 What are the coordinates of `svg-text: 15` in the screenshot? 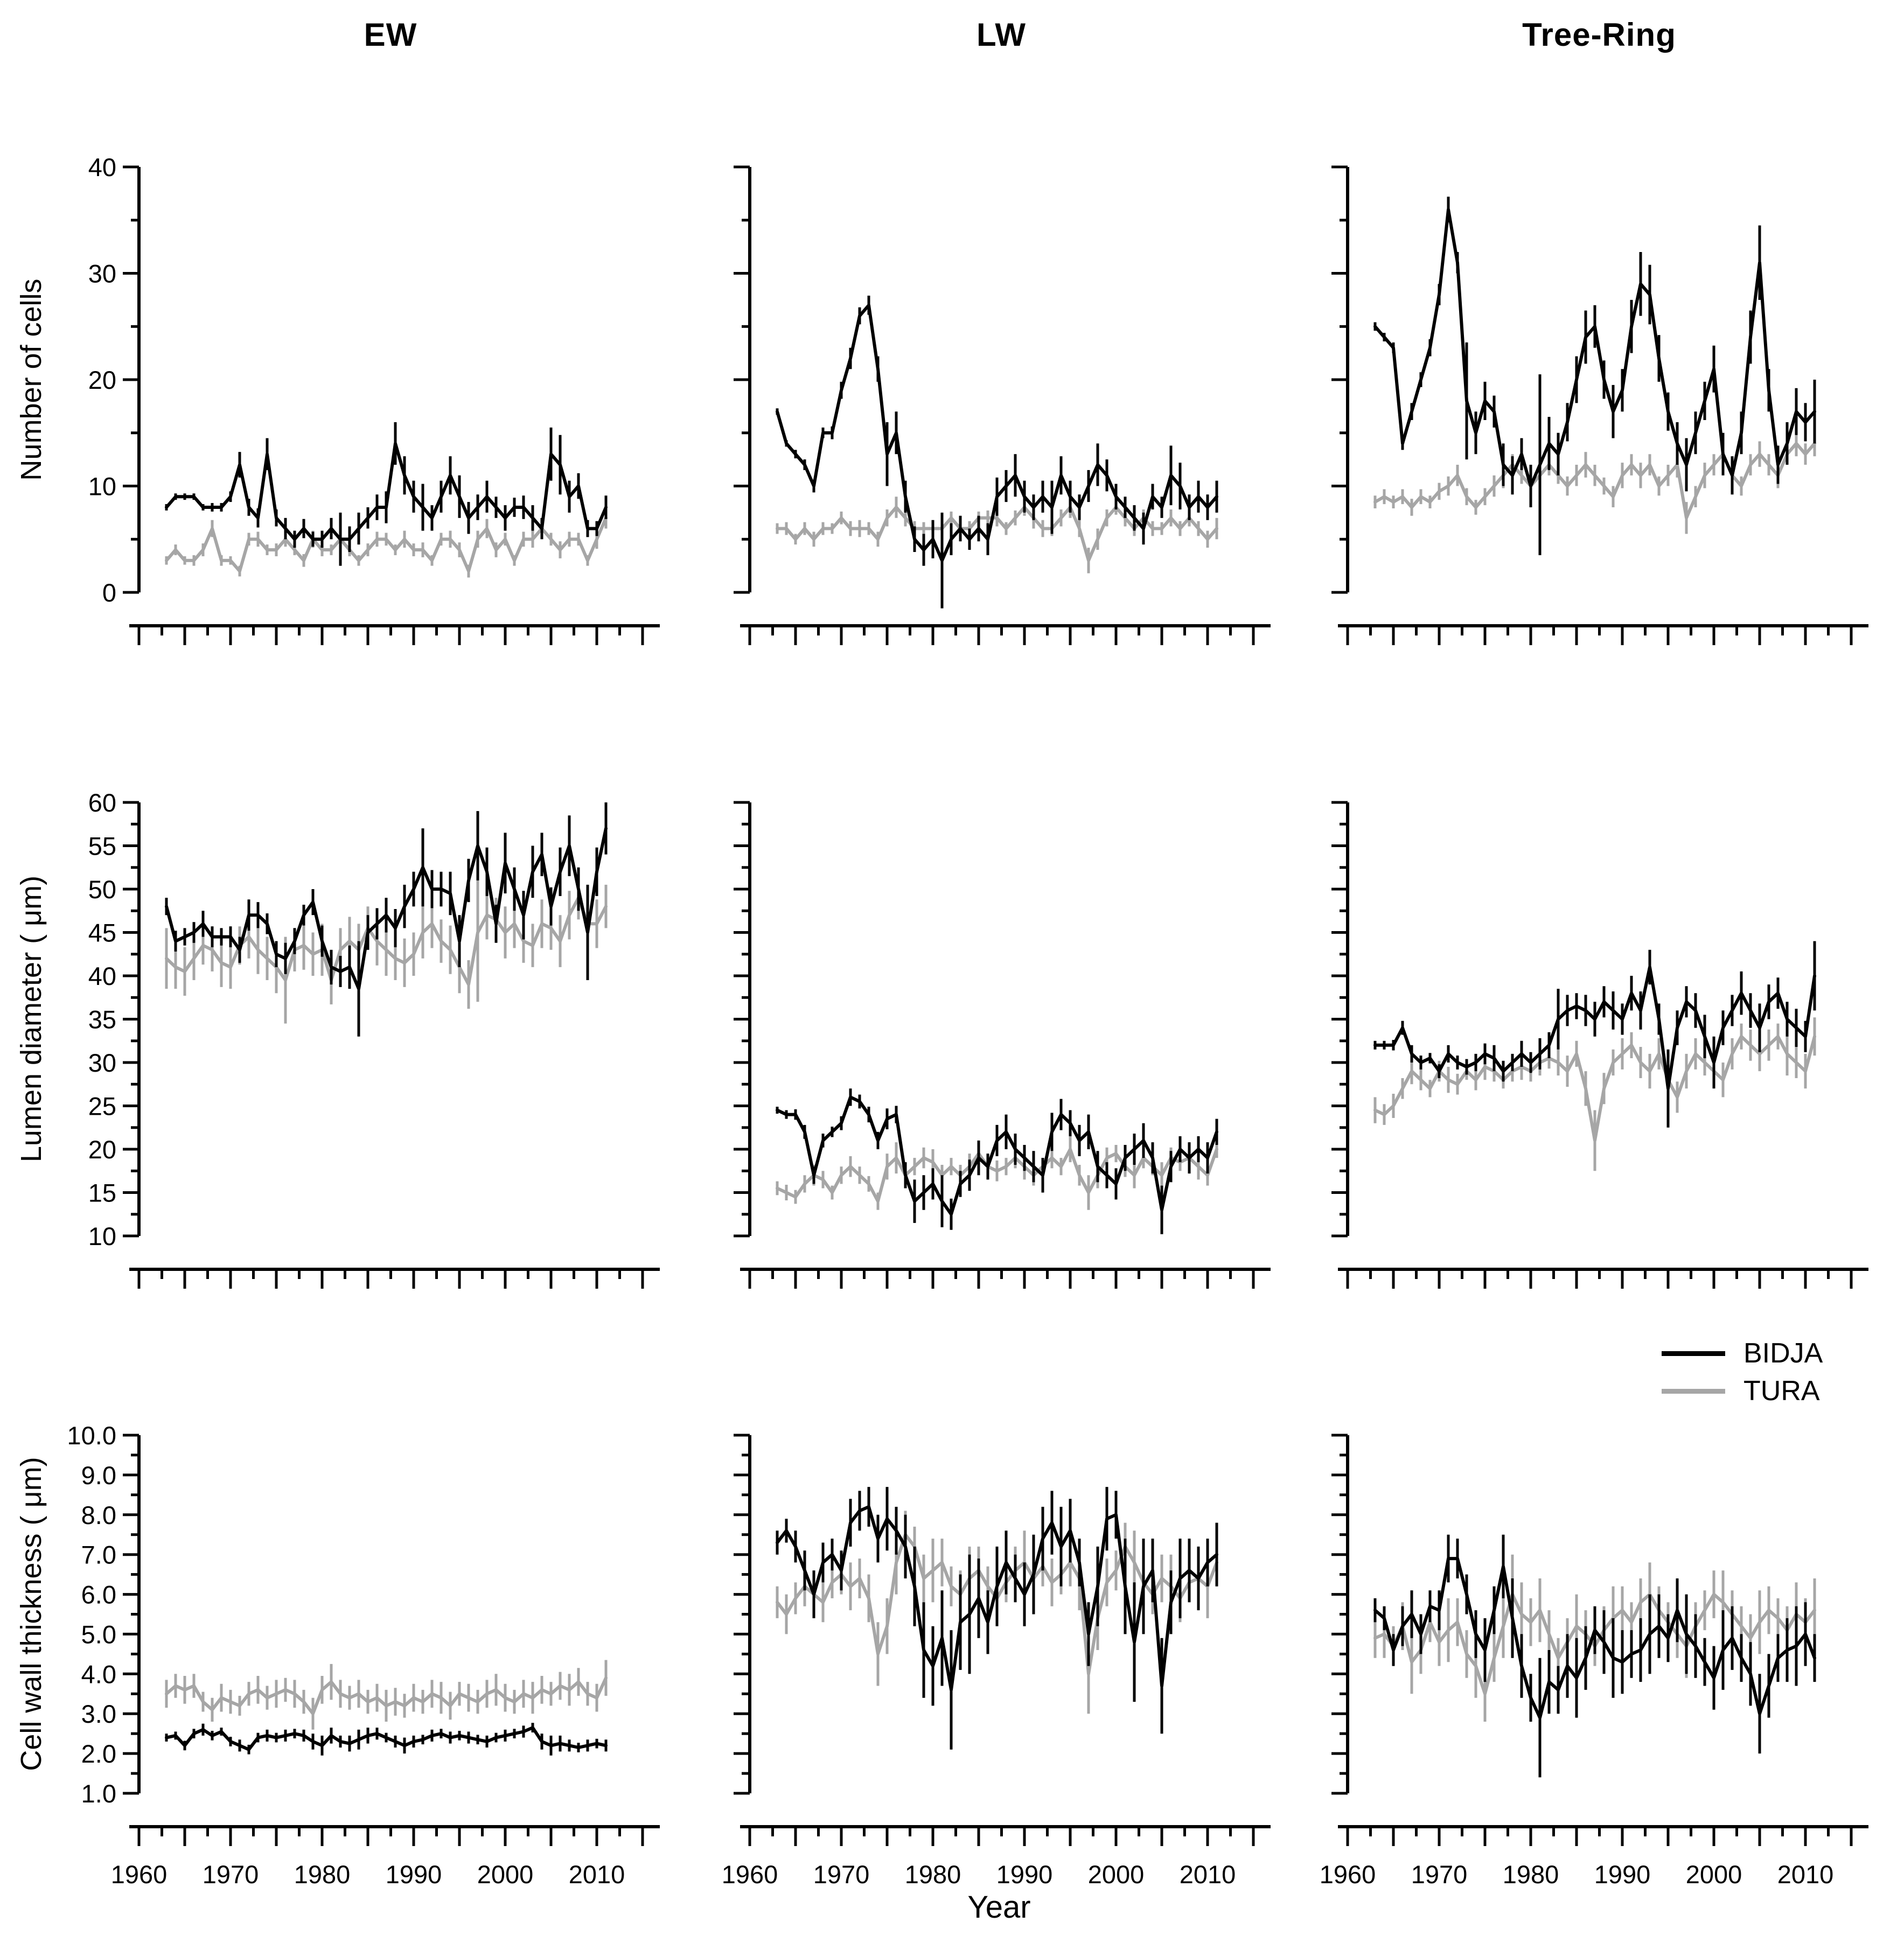 It's located at (102, 1193).